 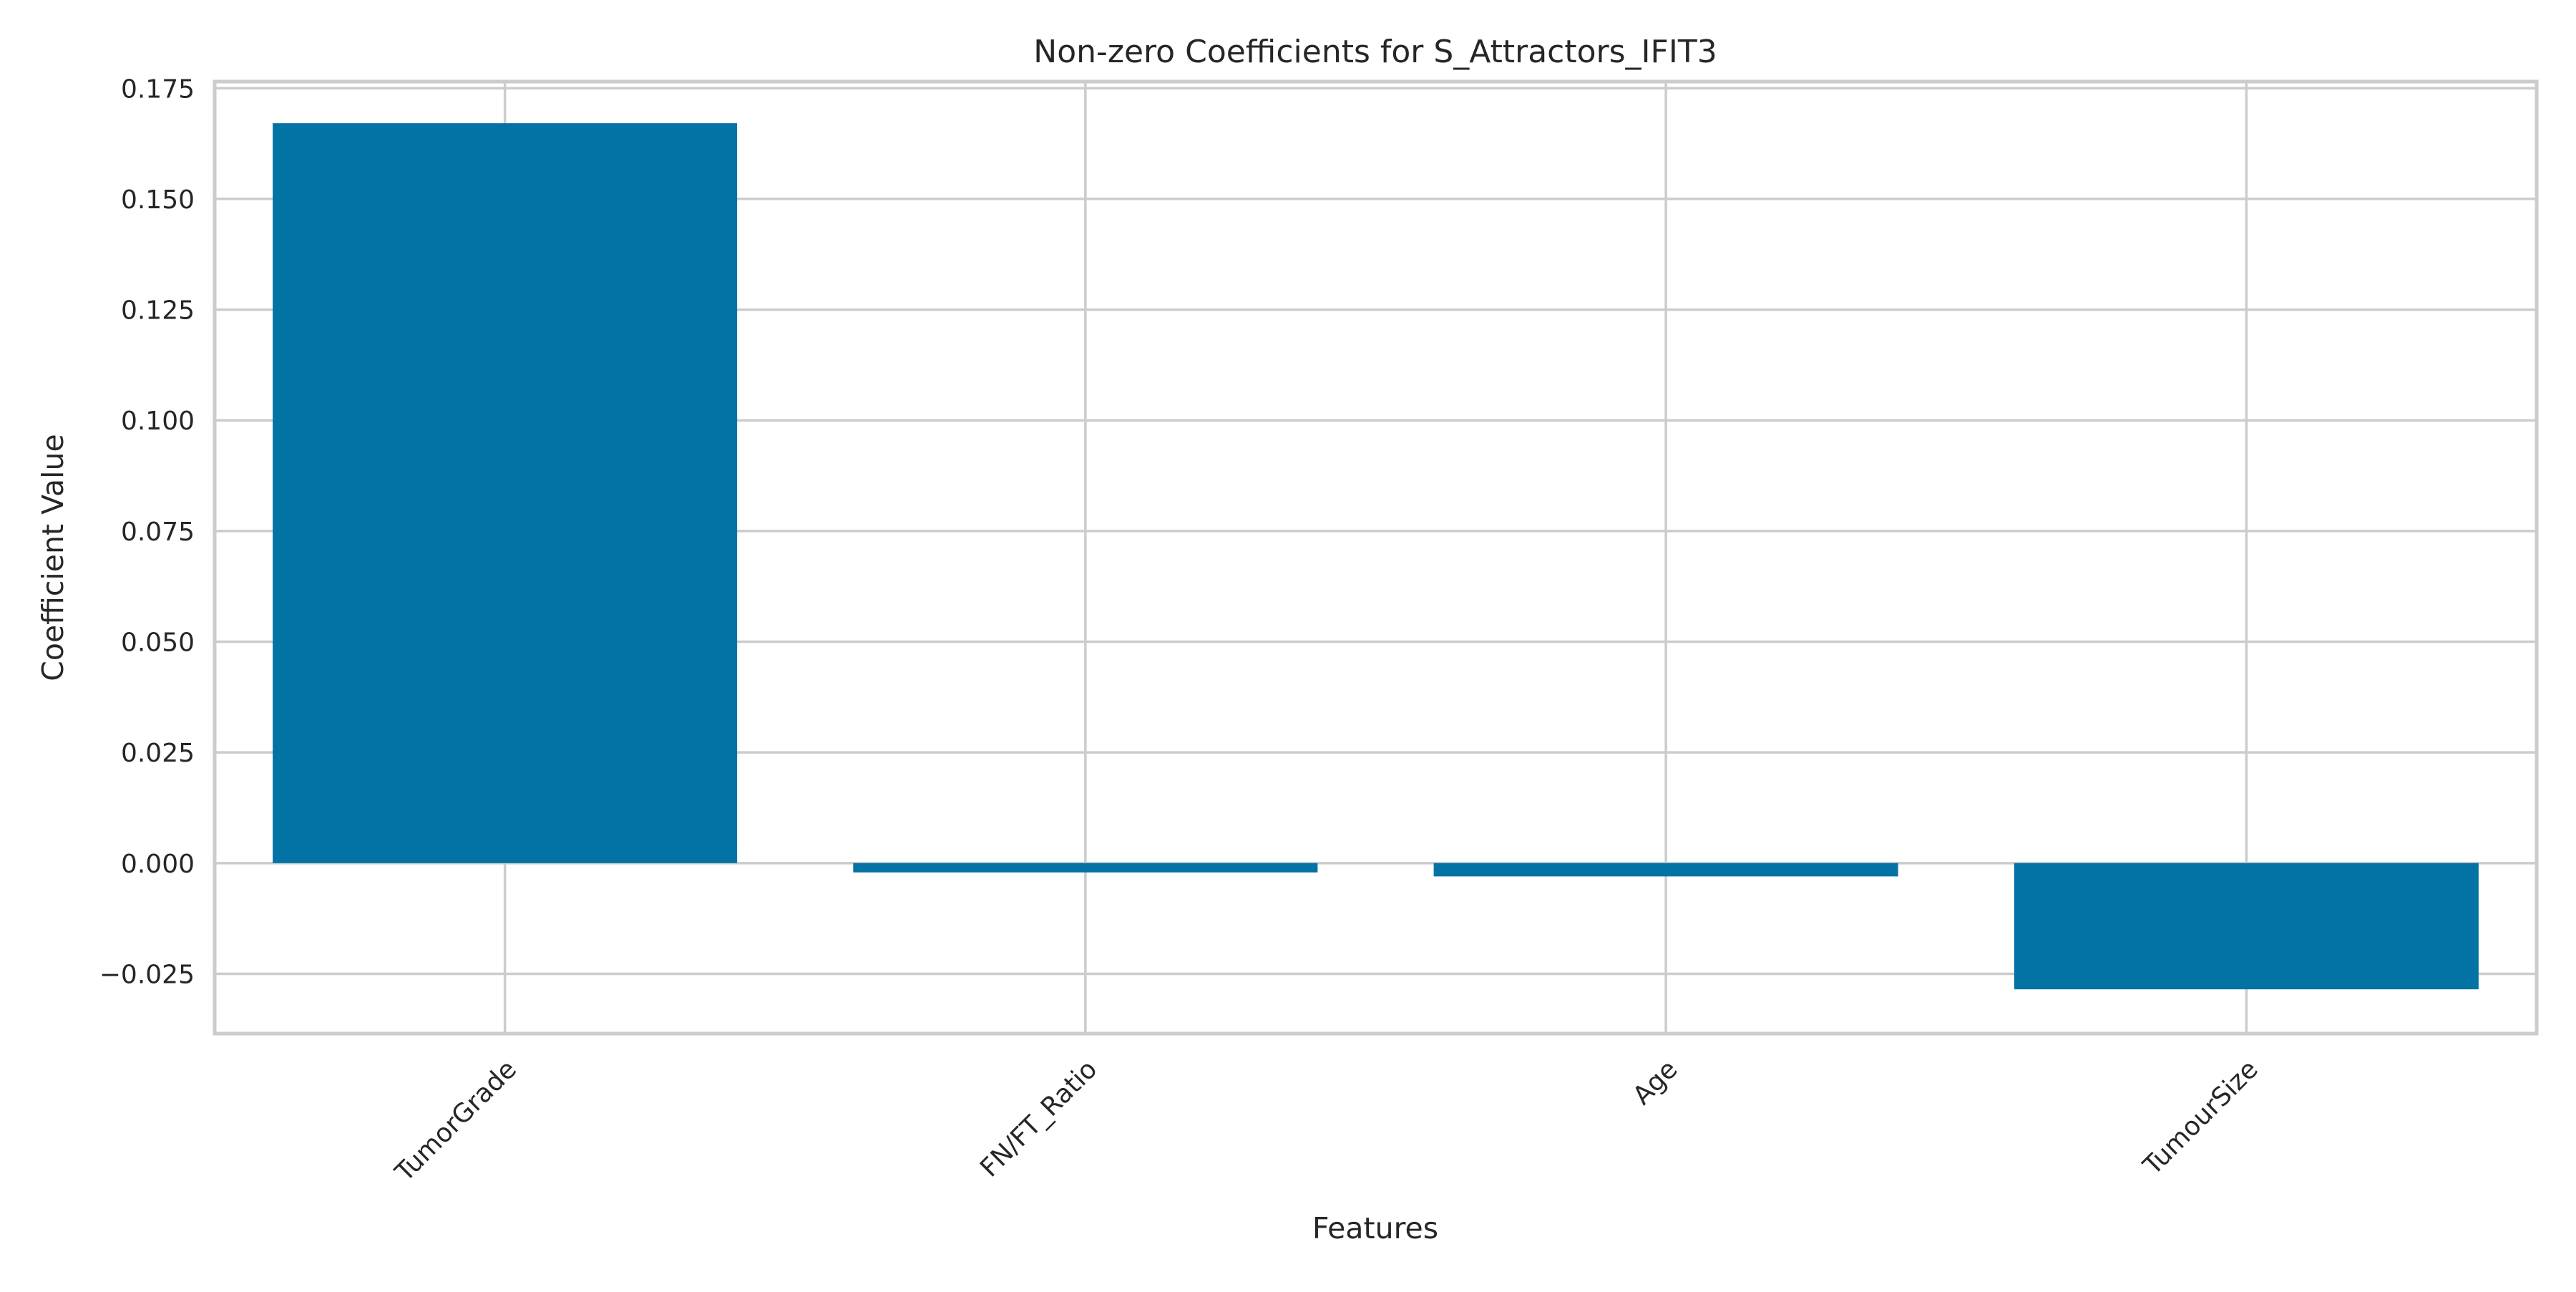 I want to click on y-tick-label: 0.100, so click(x=158, y=421).